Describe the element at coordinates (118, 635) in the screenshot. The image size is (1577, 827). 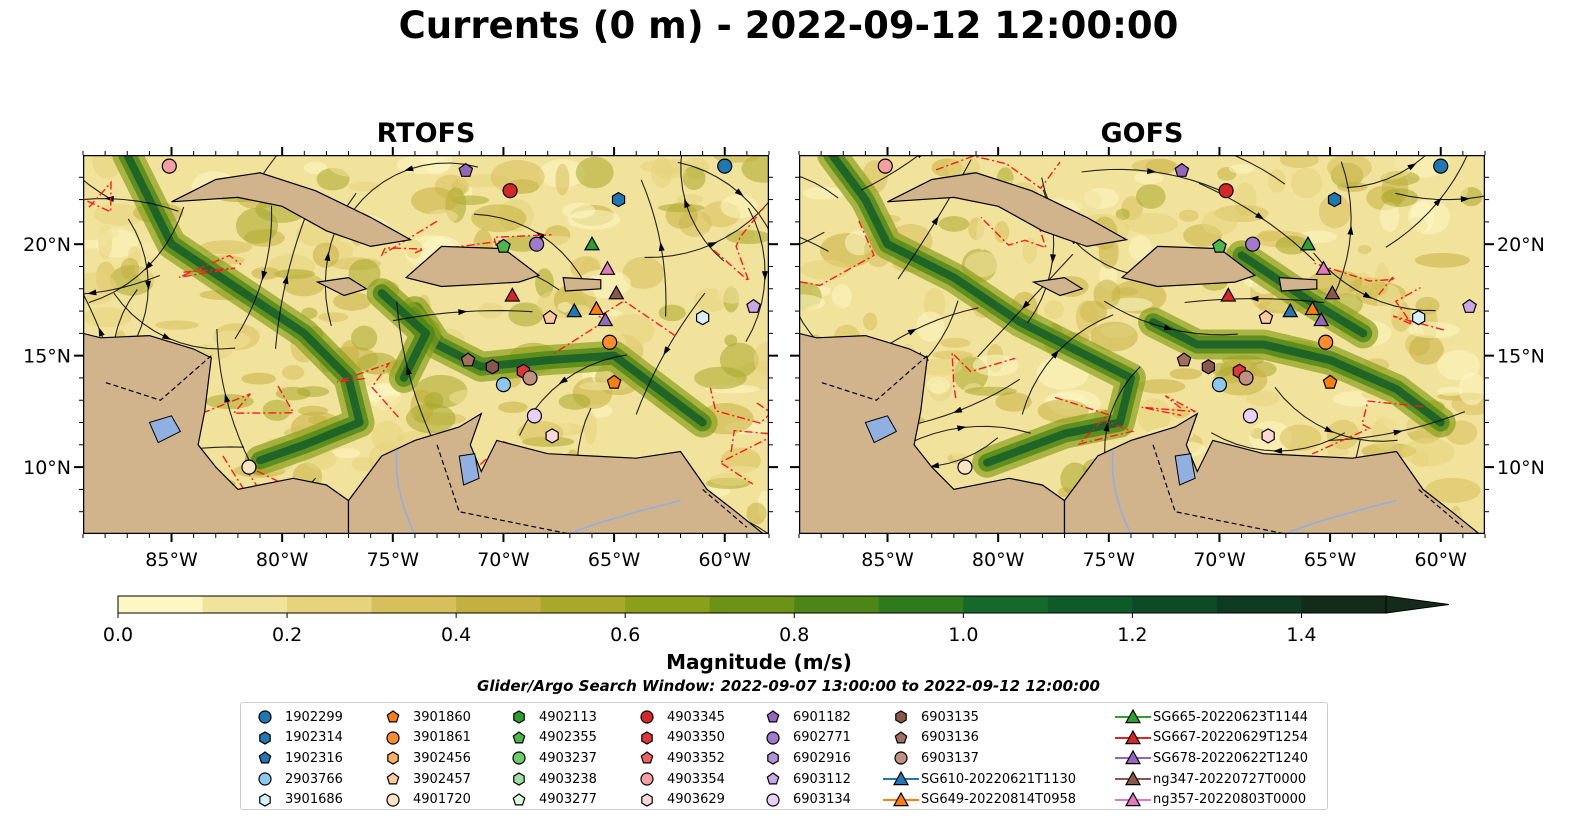
I see `colorbar-tick-label: 0.0` at that location.